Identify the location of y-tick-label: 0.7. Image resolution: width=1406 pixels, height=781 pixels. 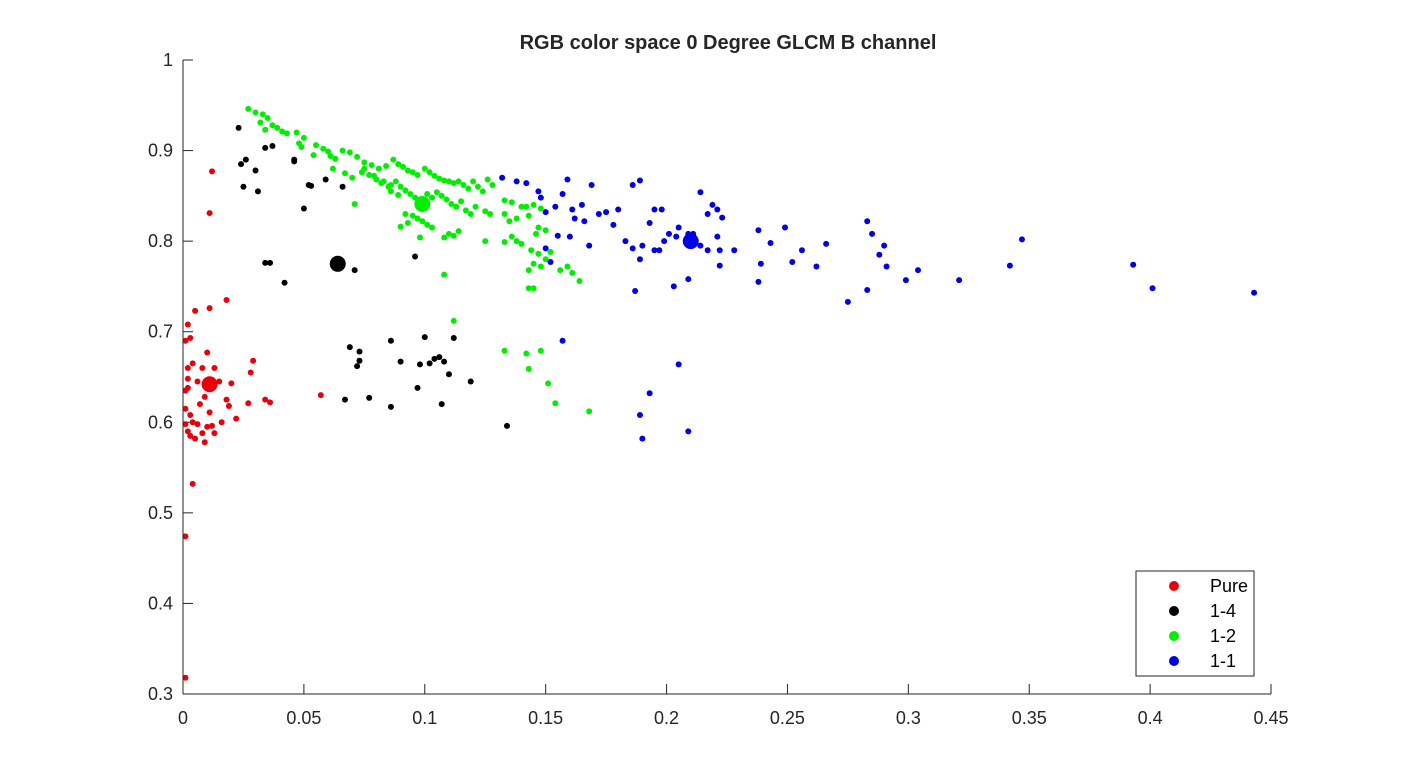
(160, 332).